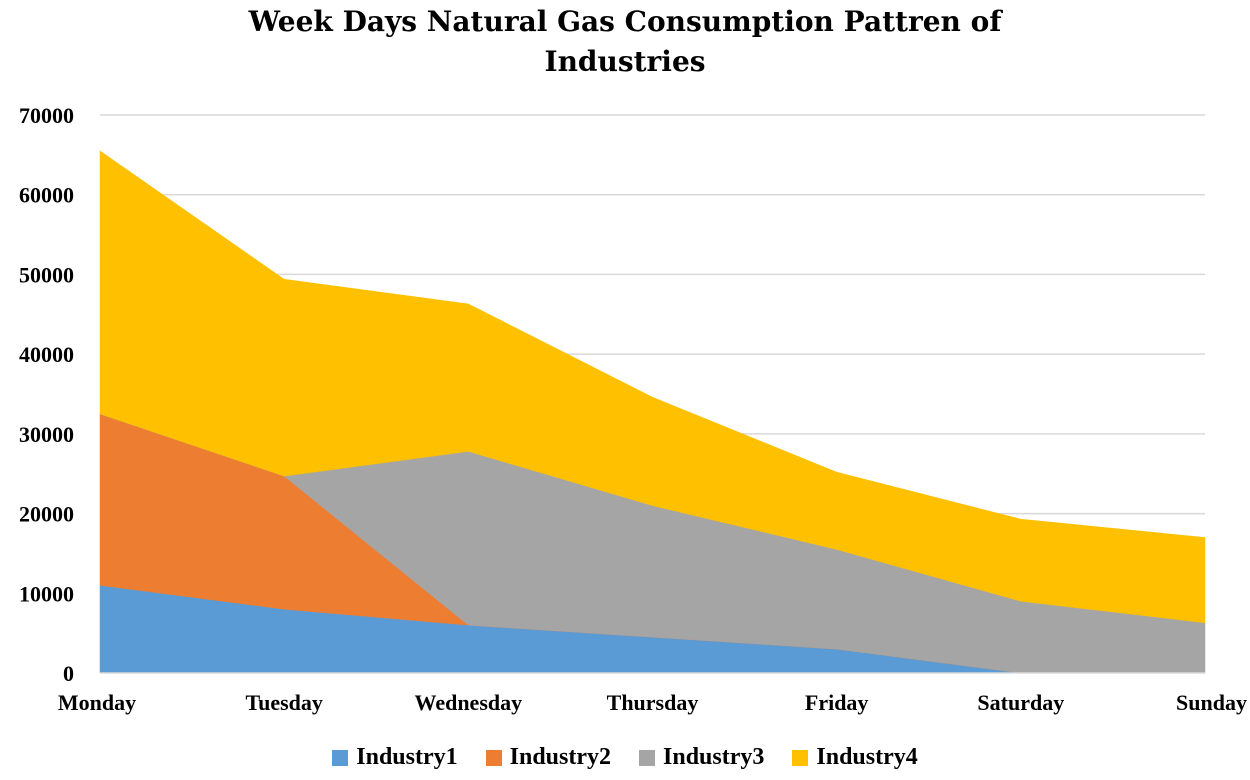 The width and height of the screenshot is (1250, 780). I want to click on x-tick-label: Wednesday, so click(469, 702).